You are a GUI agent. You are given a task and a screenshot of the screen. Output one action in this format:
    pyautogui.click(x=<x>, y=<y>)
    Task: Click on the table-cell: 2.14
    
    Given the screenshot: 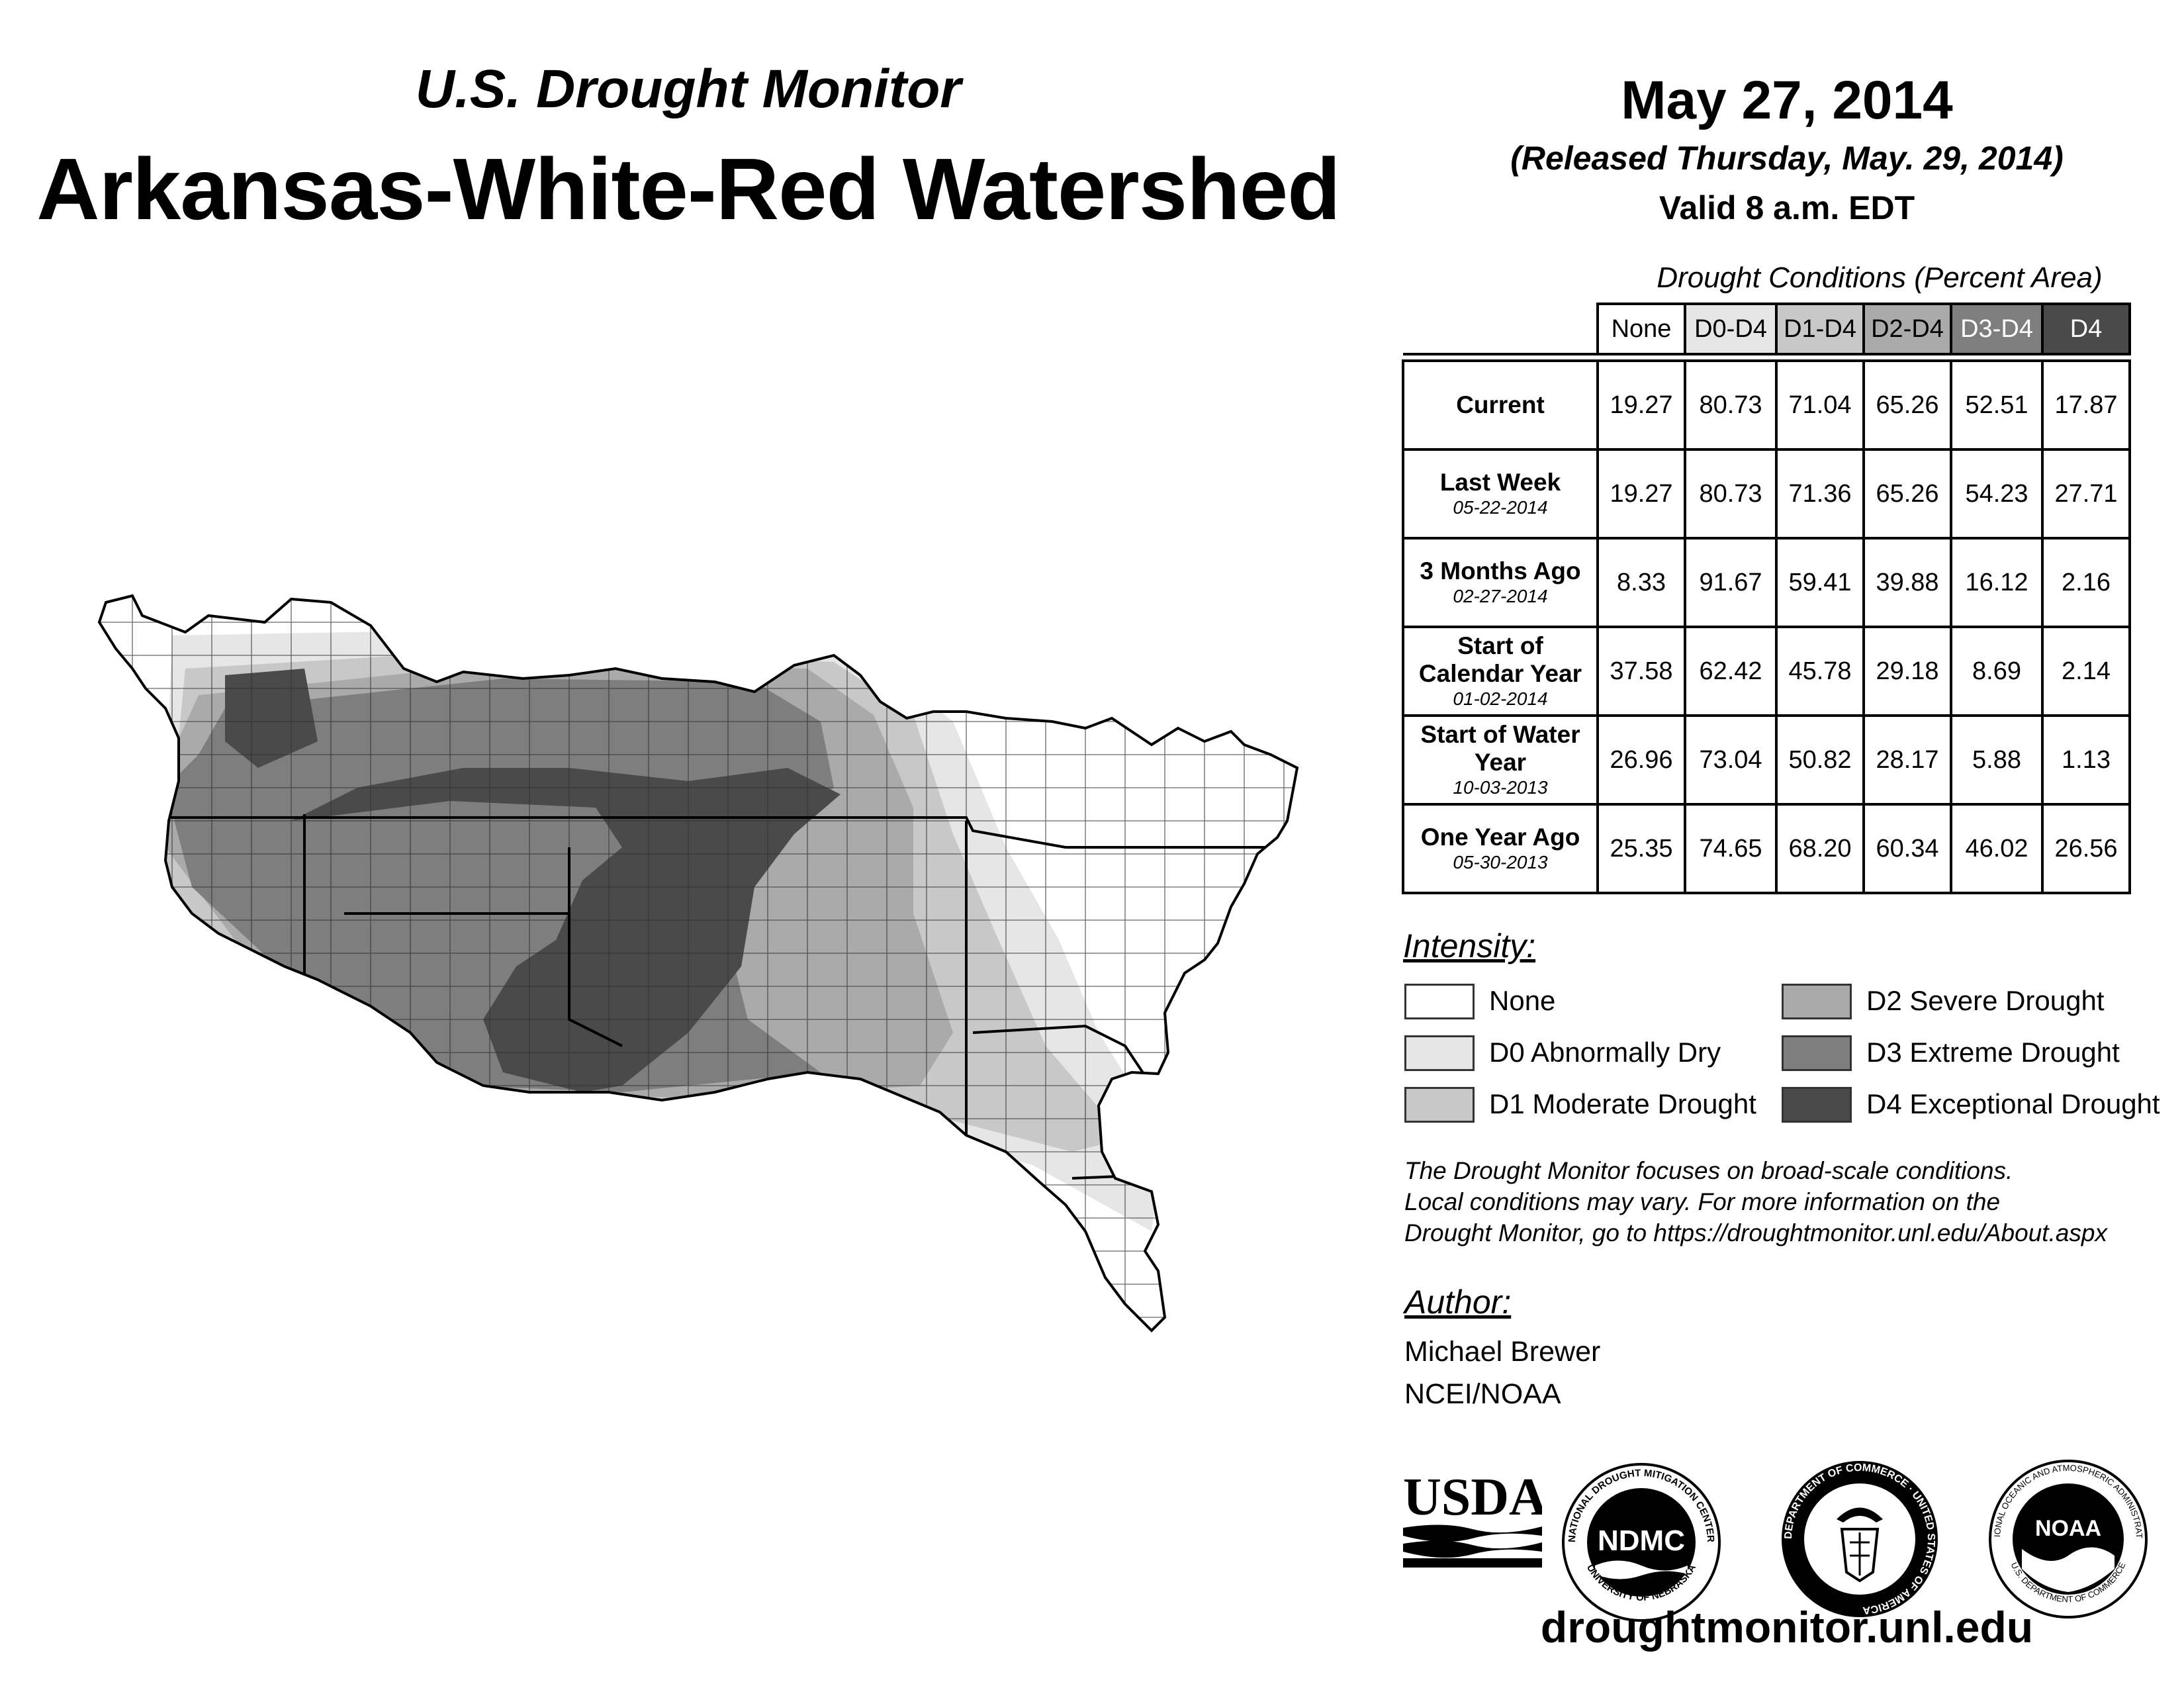 What is the action you would take?
    pyautogui.click(x=2086, y=671)
    